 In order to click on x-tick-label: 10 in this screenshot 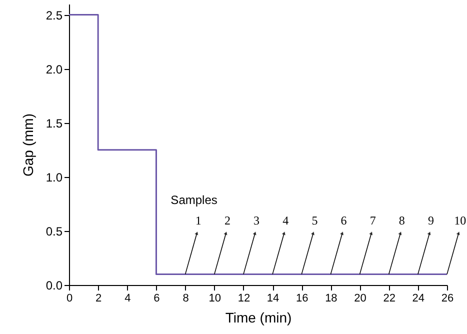, I will do `click(215, 298)`.